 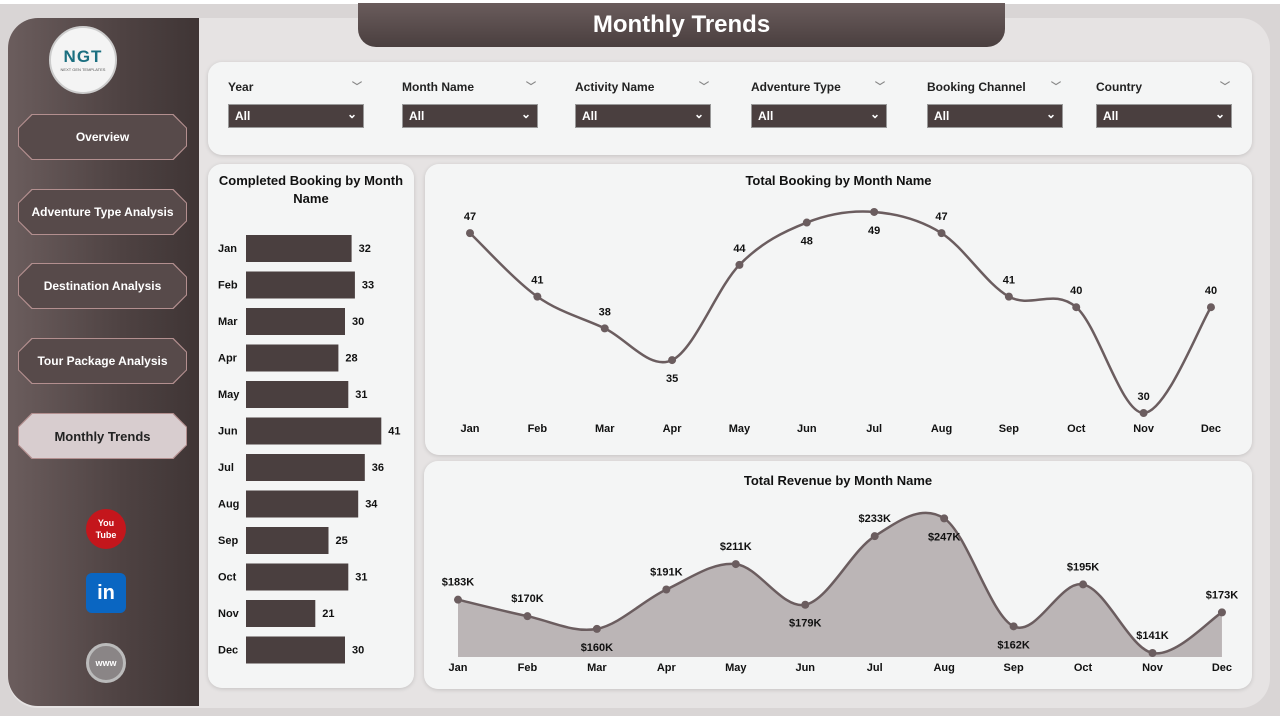 I want to click on filter-label-text: Country, so click(x=1119, y=87).